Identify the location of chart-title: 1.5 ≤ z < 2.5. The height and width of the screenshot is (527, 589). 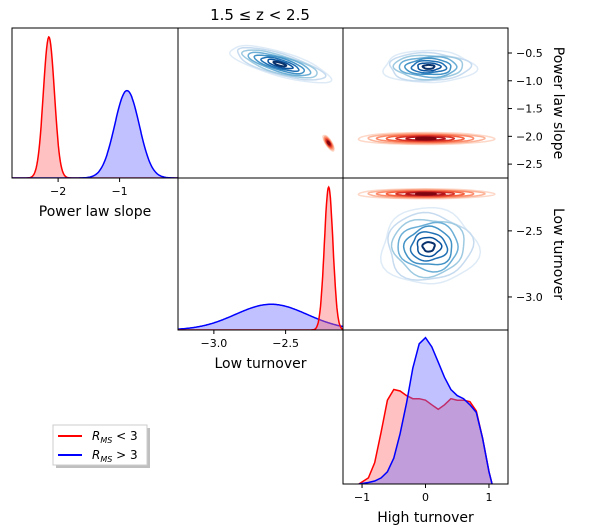
(260, 15).